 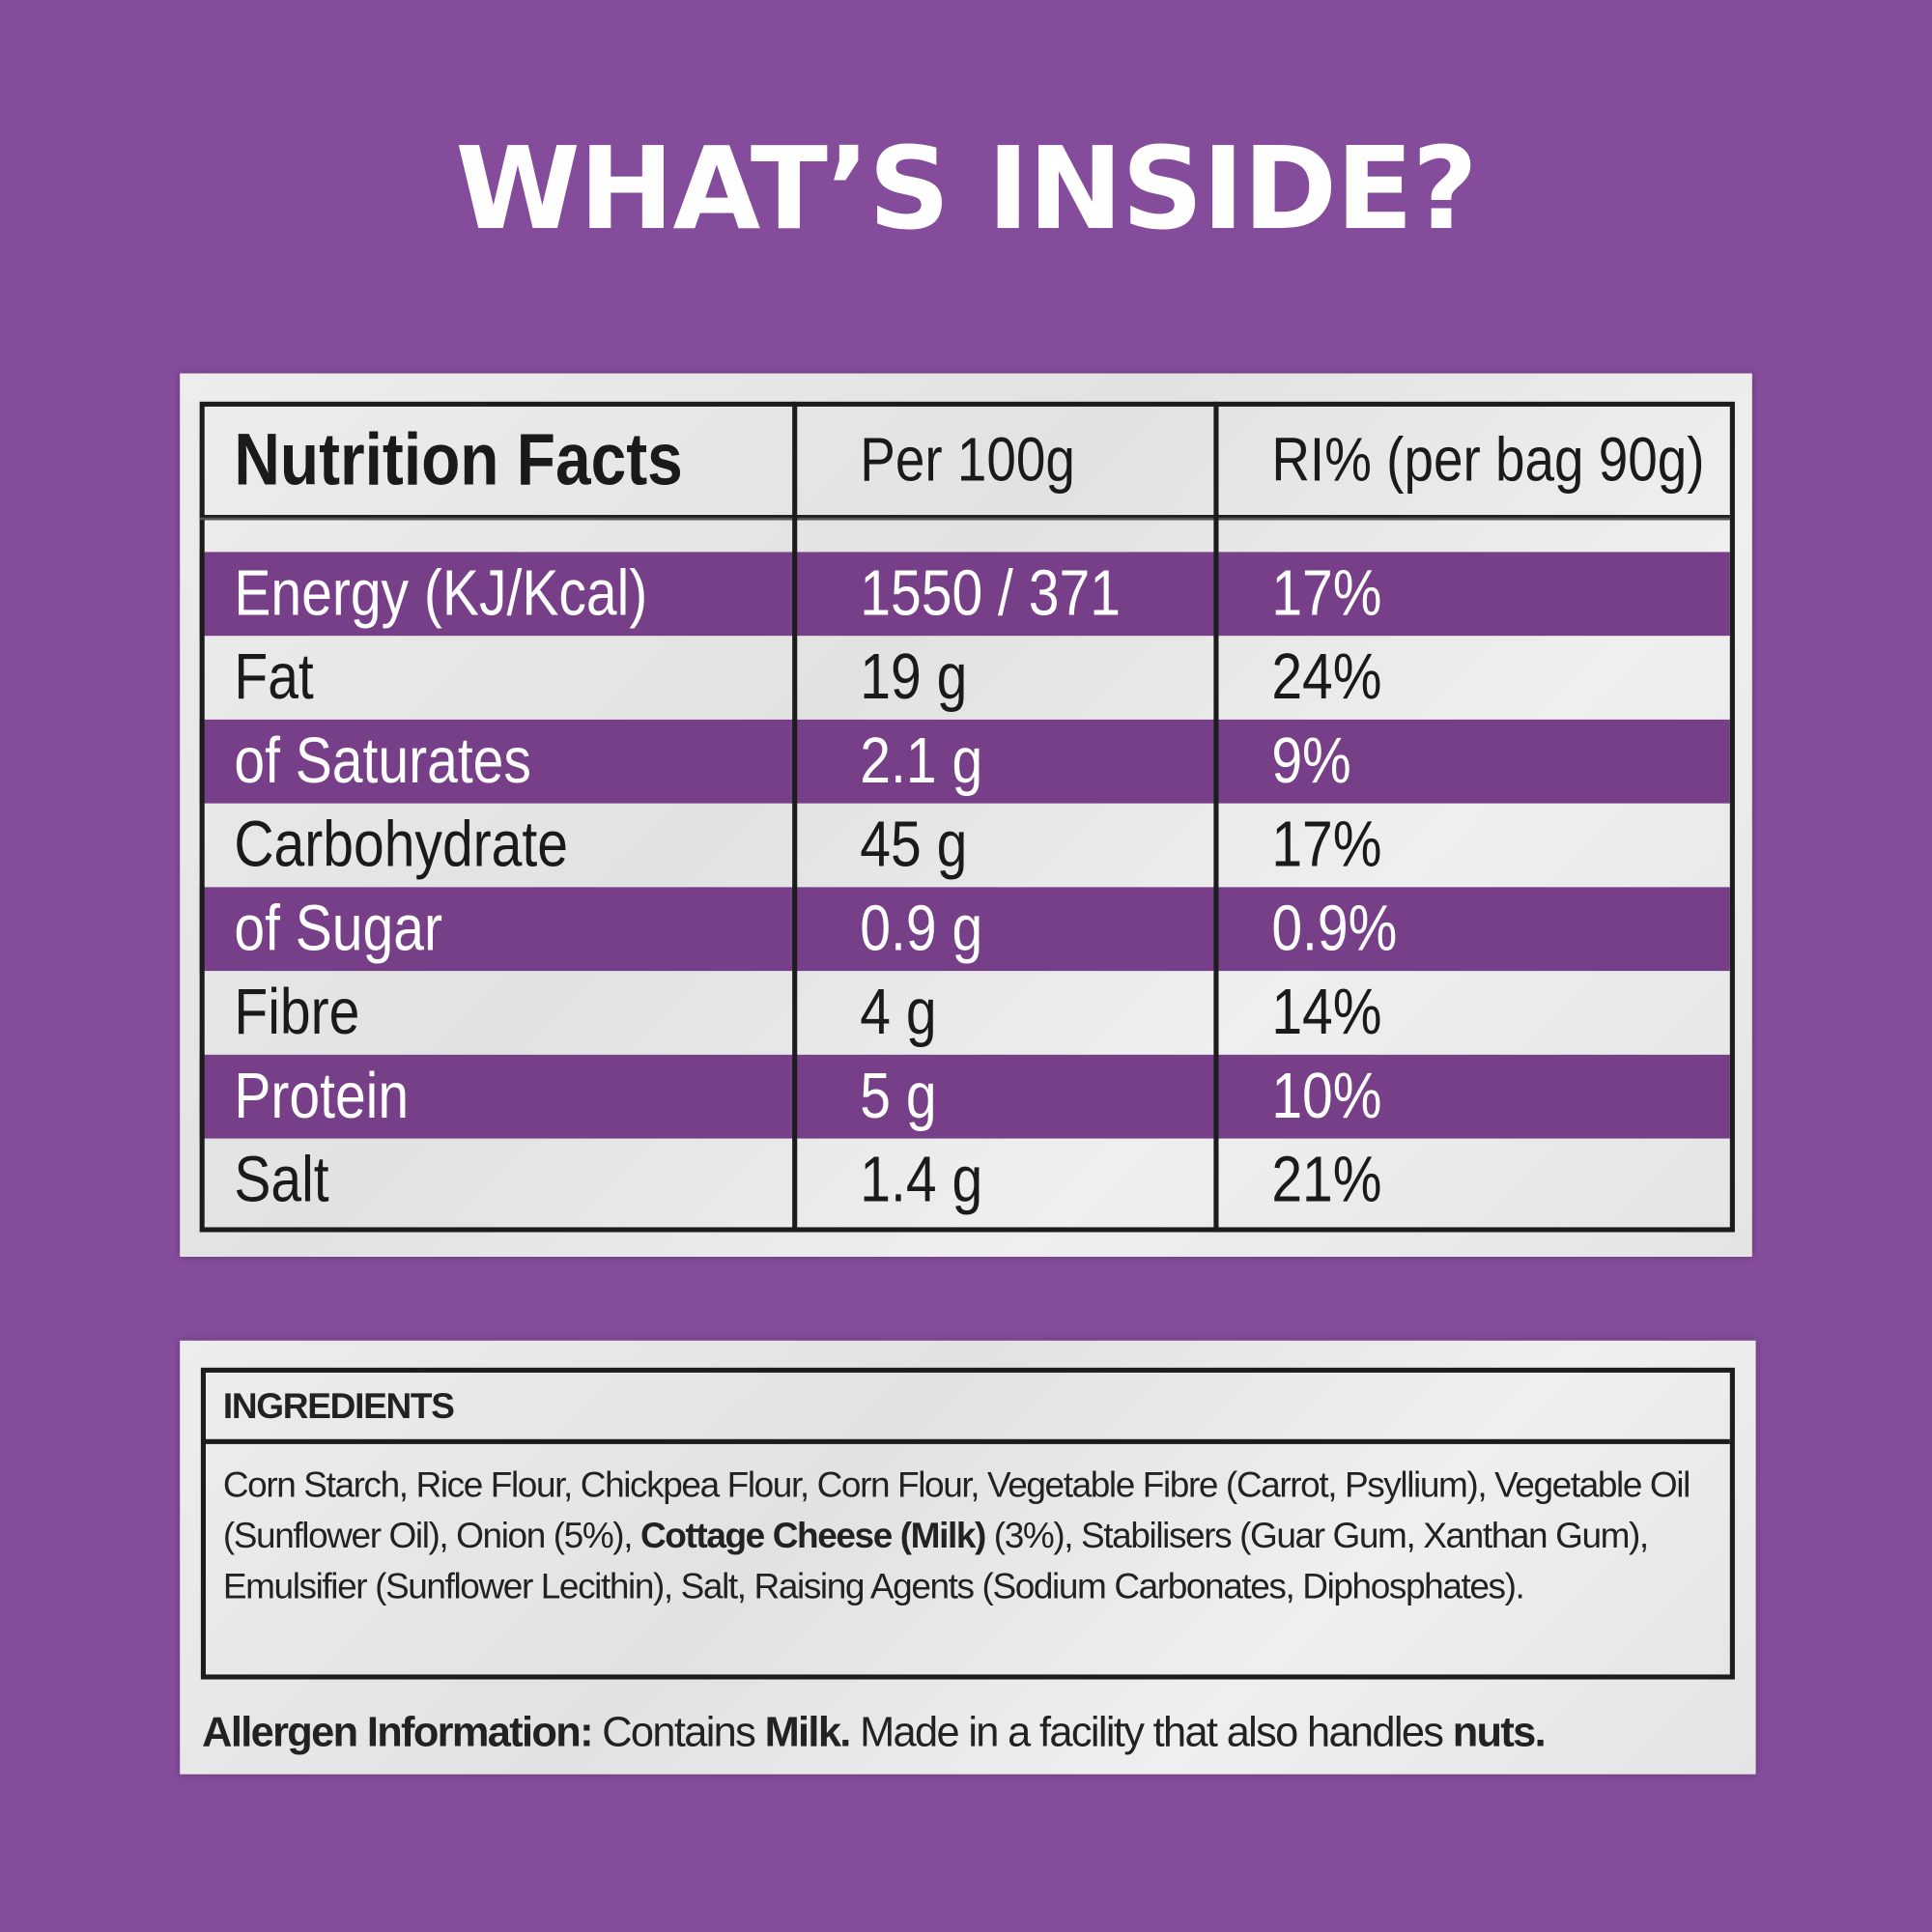 I want to click on table-cell: 2.1 g, so click(x=931, y=762).